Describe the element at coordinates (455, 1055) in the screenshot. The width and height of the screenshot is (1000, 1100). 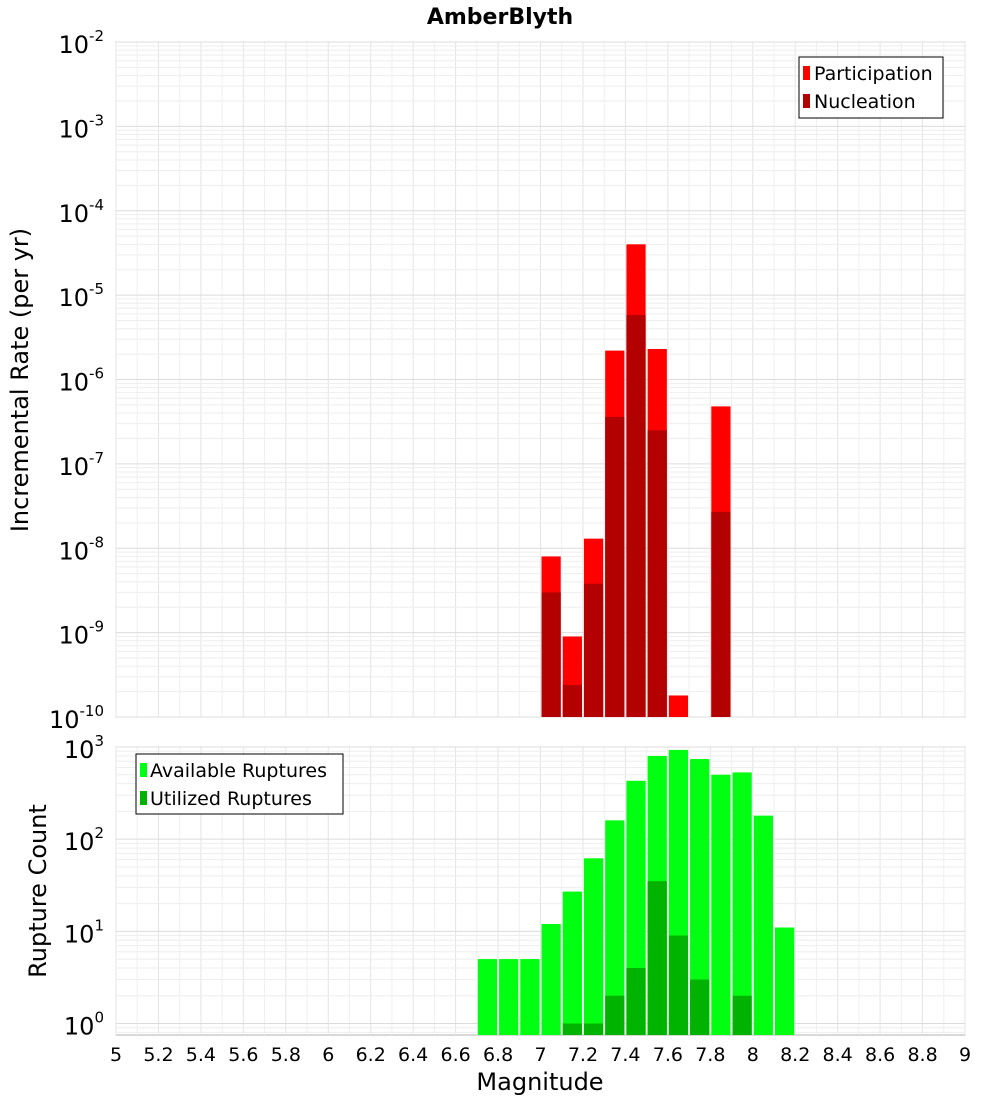
I see `x-tick-label: 6.6` at that location.